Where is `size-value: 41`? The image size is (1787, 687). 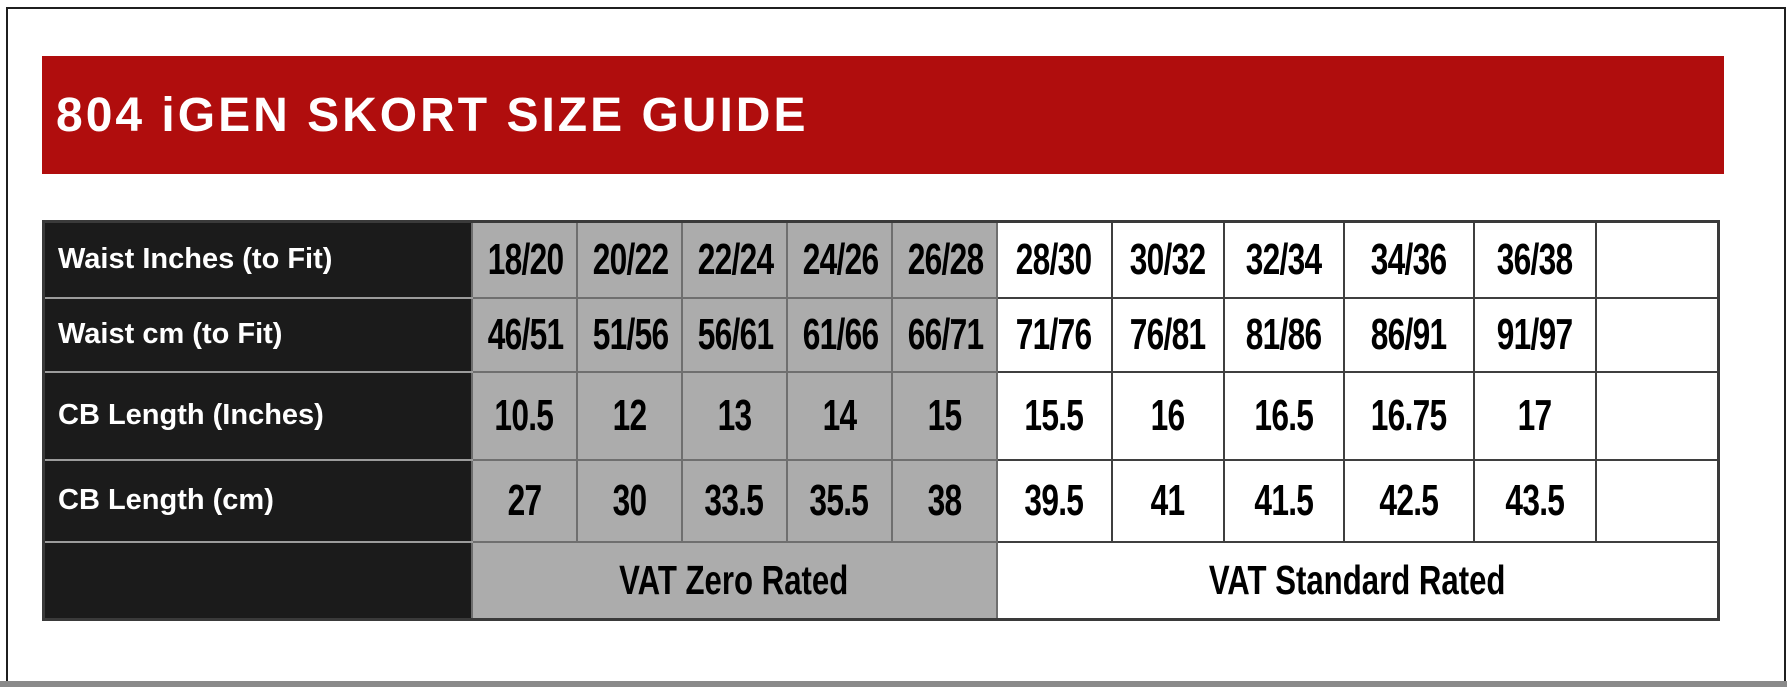 size-value: 41 is located at coordinates (1168, 500).